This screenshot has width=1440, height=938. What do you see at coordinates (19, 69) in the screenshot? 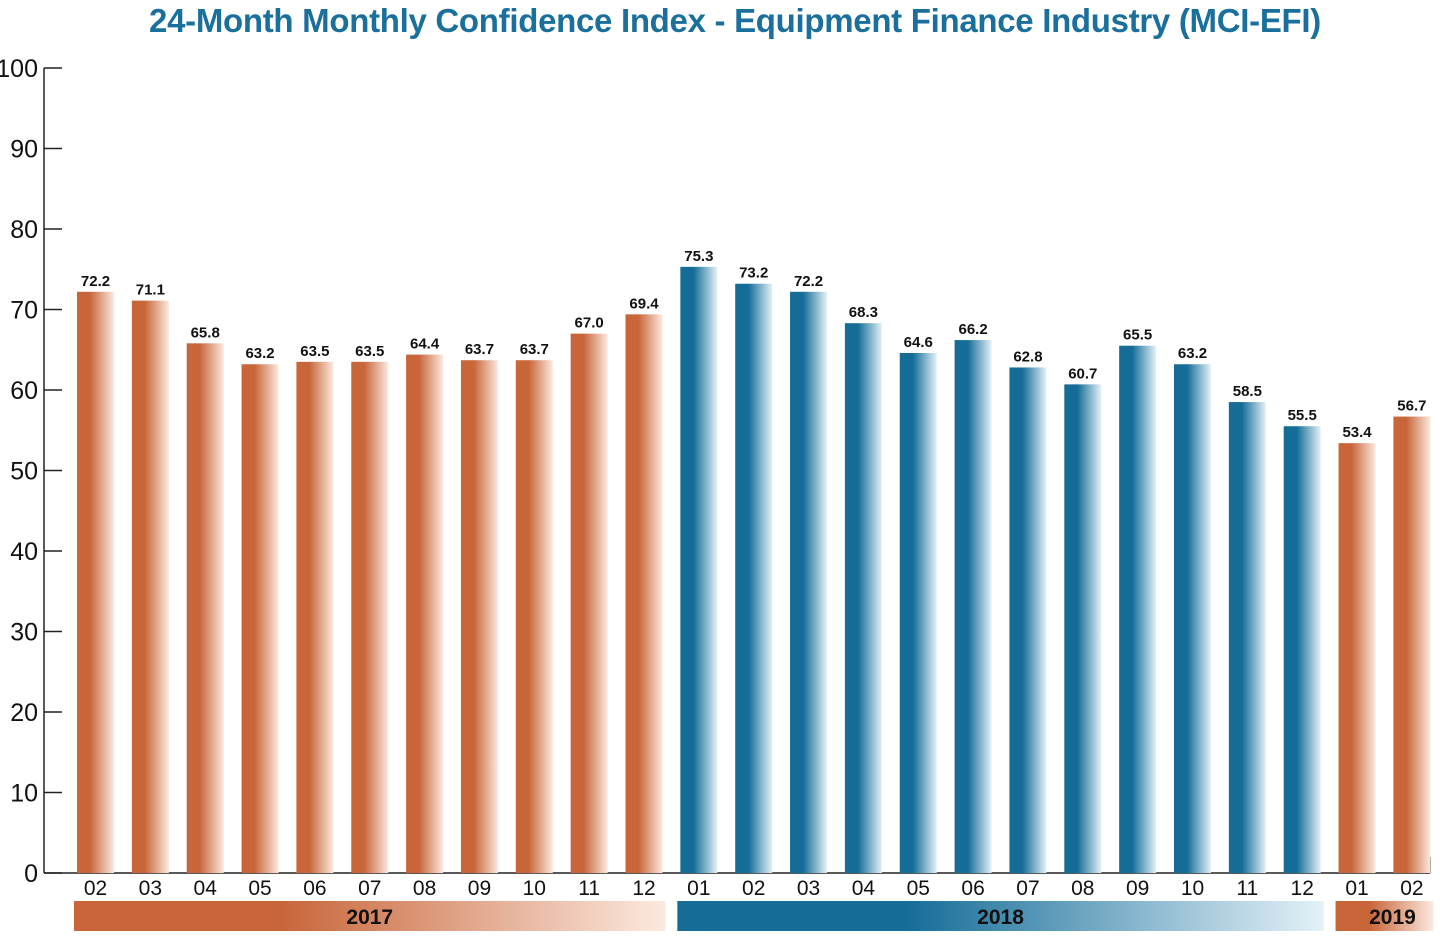
I see `y-tick-label: 100` at bounding box center [19, 69].